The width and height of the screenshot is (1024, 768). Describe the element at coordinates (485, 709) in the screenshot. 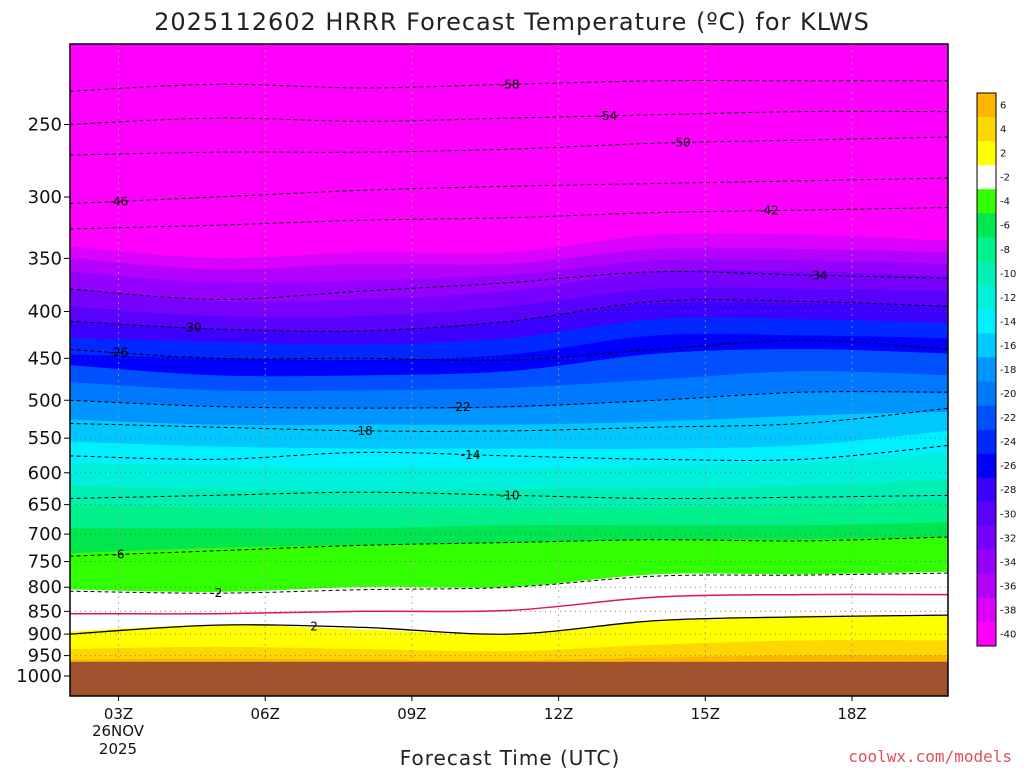

I see `x-axis-ticks: 03Z 06Z 09Z 12Z 15Z 18Z` at that location.